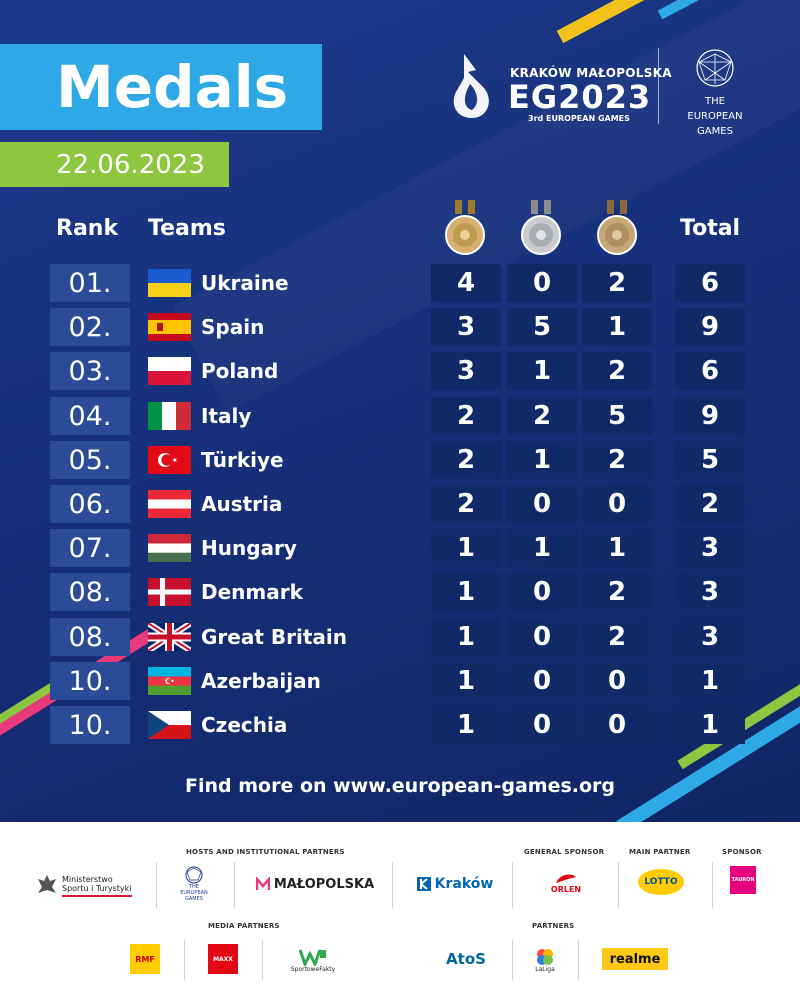 This screenshot has width=800, height=1000. I want to click on total-count: 3, so click(710, 592).